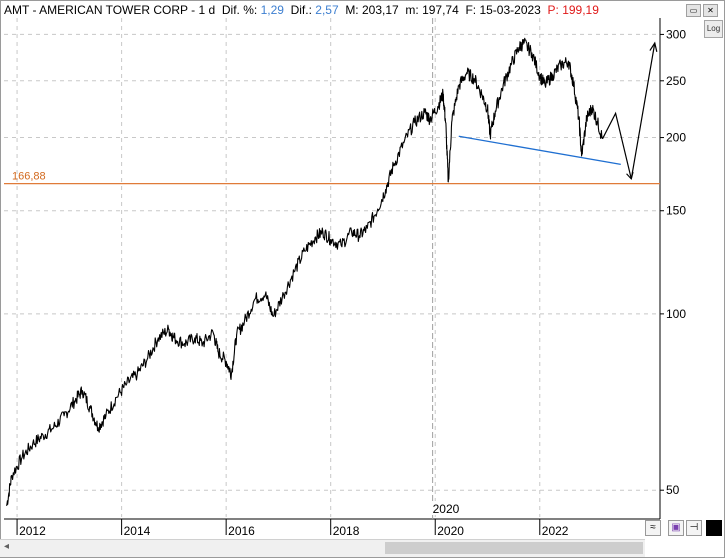  What do you see at coordinates (673, 490) in the screenshot?
I see `y-tick-label: 50` at bounding box center [673, 490].